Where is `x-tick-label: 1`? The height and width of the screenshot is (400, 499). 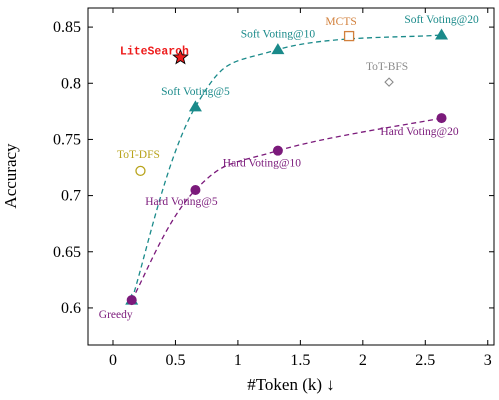 x-tick-label: 1 is located at coordinates (238, 360).